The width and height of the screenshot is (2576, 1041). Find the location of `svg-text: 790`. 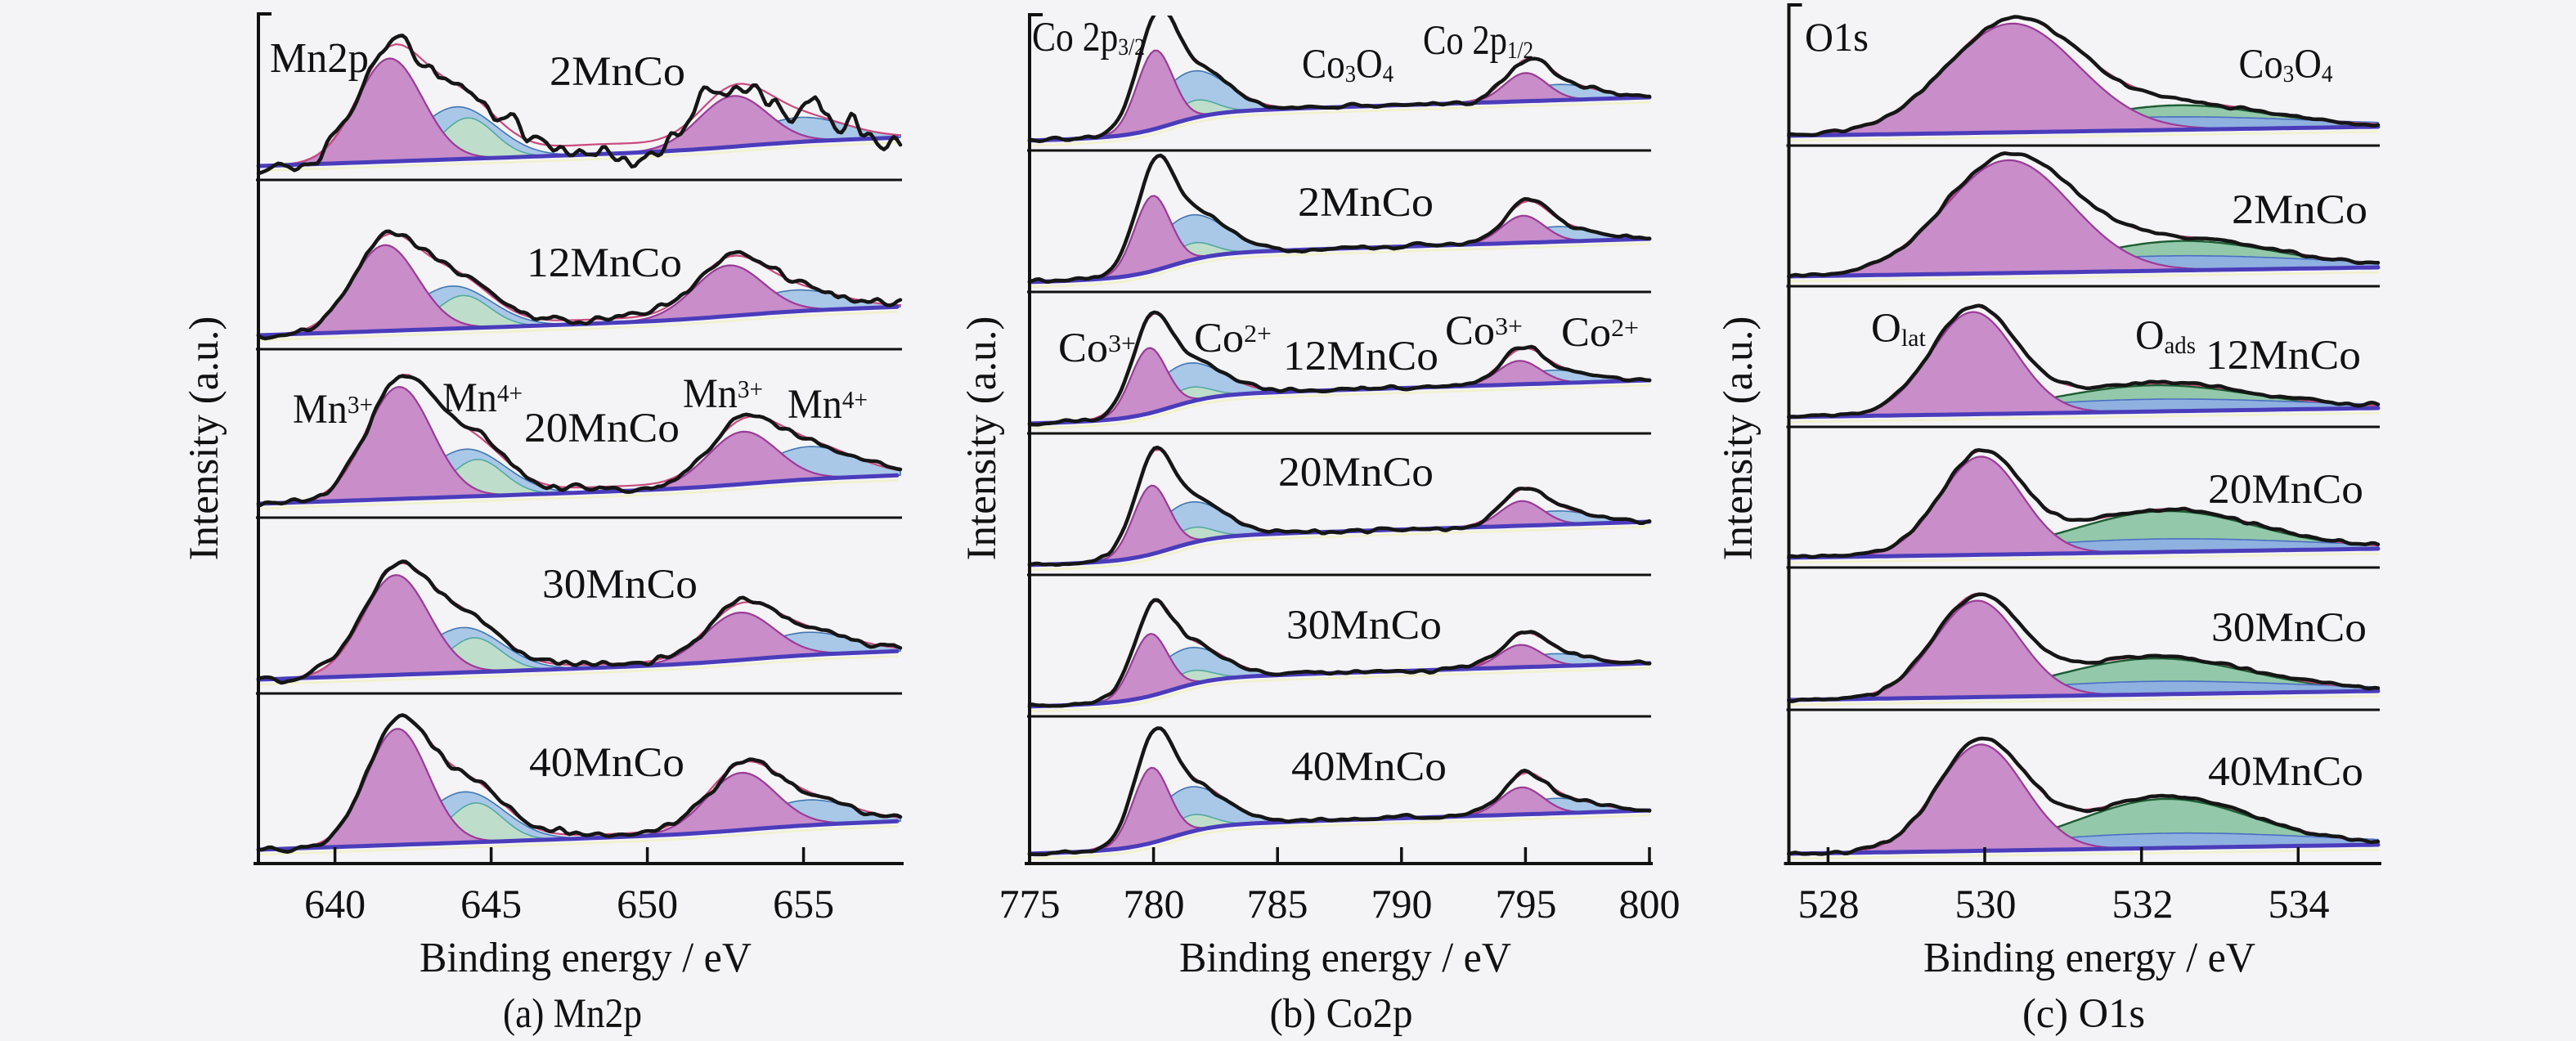

svg-text: 790 is located at coordinates (1402, 904).